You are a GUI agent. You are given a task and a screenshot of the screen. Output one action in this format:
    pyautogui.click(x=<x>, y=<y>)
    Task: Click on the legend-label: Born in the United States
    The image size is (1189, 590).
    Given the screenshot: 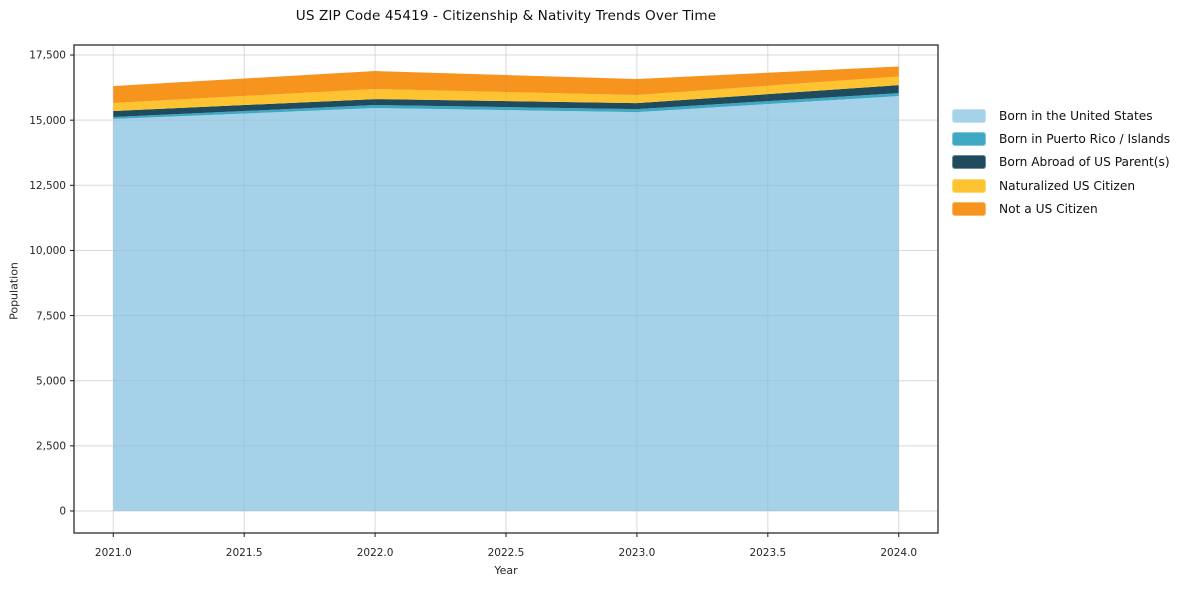 What is the action you would take?
    pyautogui.click(x=1076, y=115)
    